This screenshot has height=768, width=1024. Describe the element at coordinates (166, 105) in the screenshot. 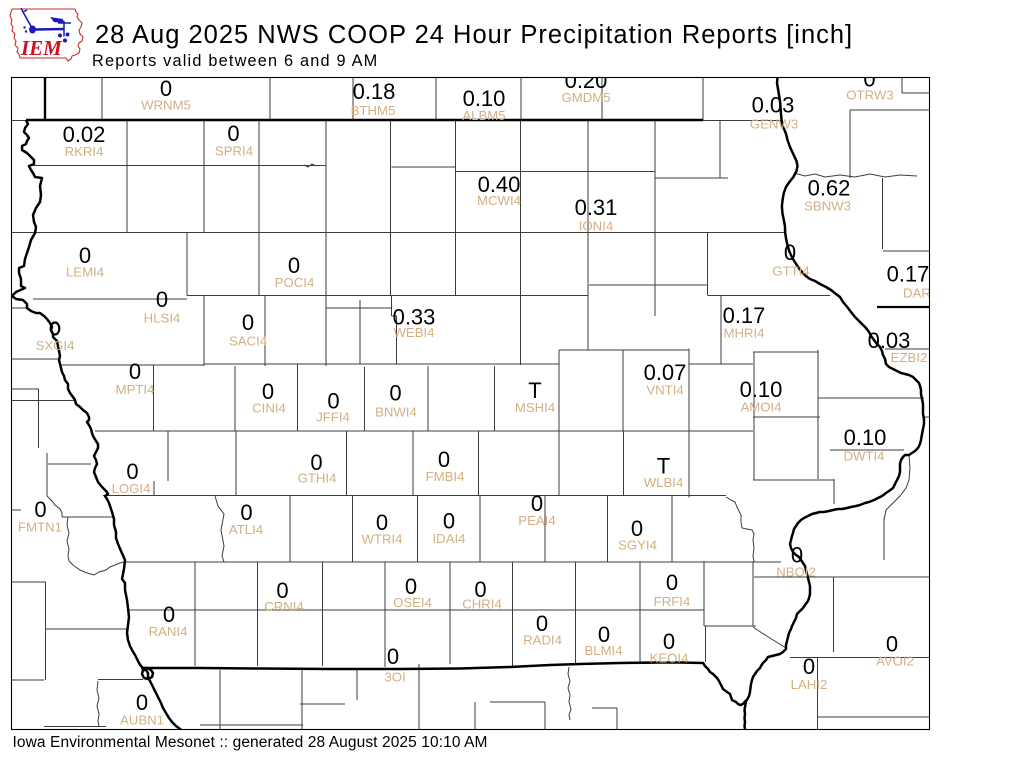

I see `svg-text: WRNM5` at that location.